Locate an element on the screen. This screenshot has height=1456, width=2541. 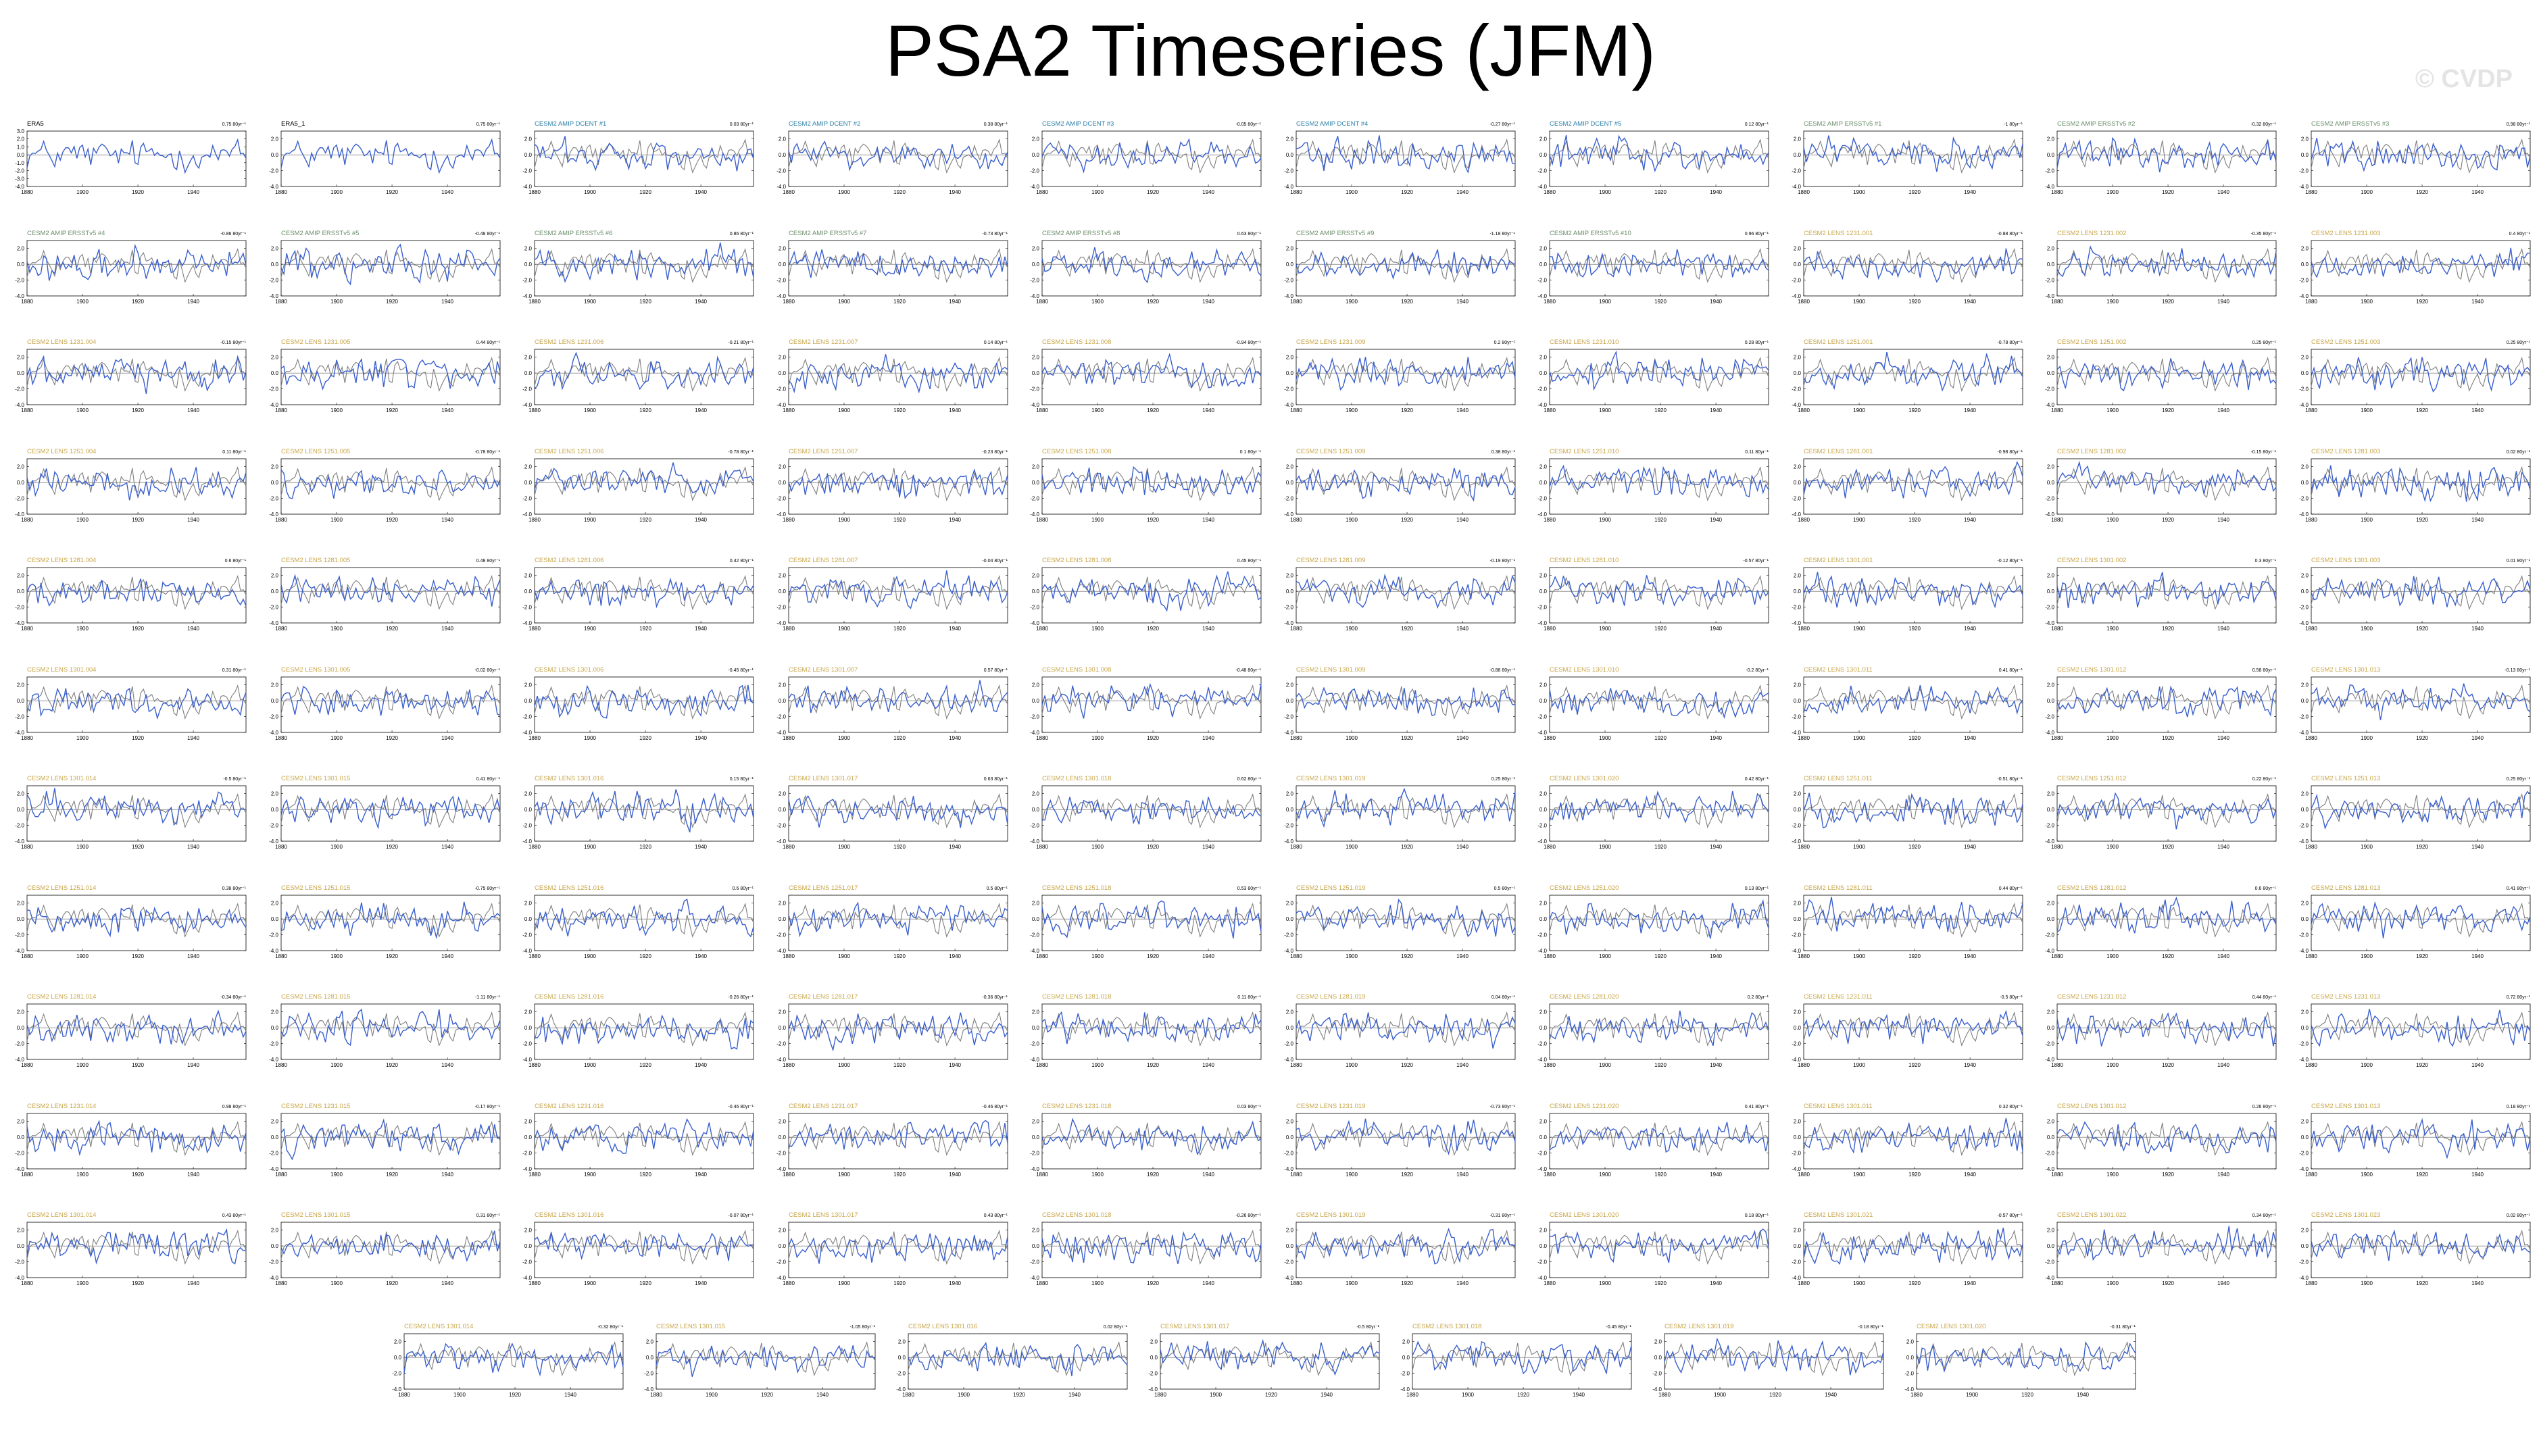
panel-title: CESM2 LENS 1231.015 is located at coordinates (315, 1106).